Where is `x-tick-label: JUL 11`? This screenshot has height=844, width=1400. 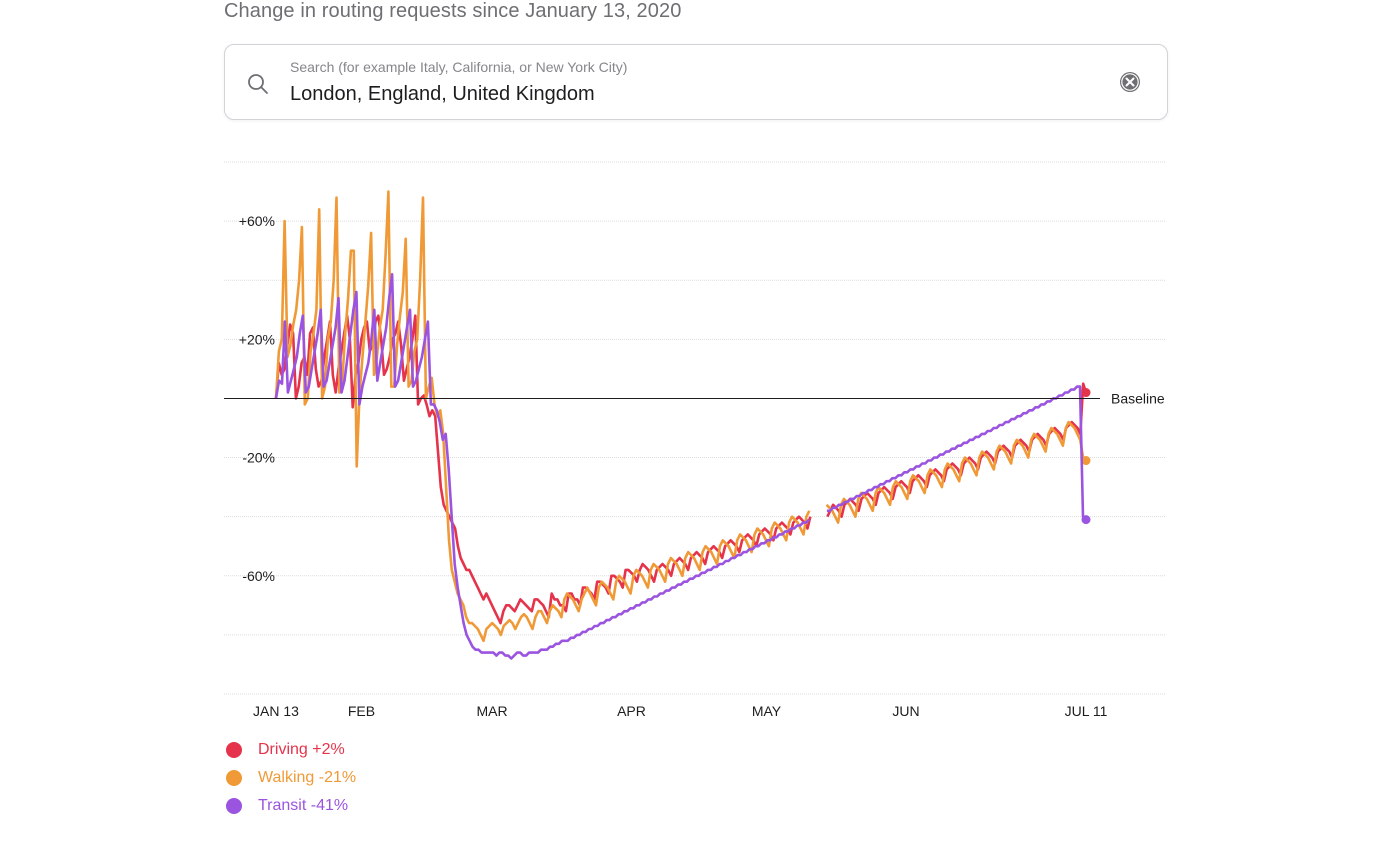
x-tick-label: JUL 11 is located at coordinates (1086, 711).